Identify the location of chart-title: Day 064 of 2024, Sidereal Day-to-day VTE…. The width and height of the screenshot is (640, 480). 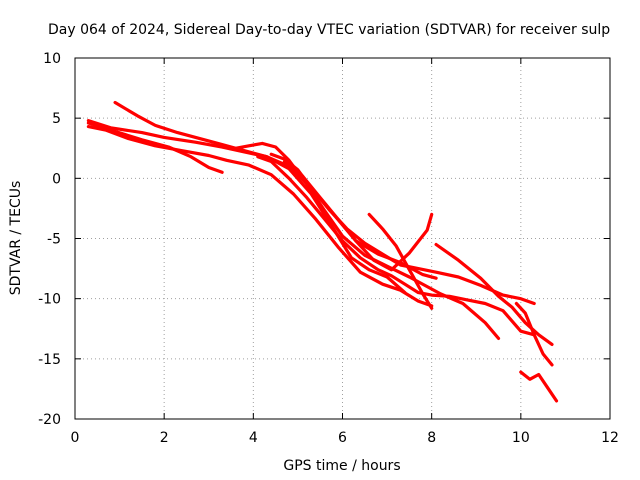
(329, 30).